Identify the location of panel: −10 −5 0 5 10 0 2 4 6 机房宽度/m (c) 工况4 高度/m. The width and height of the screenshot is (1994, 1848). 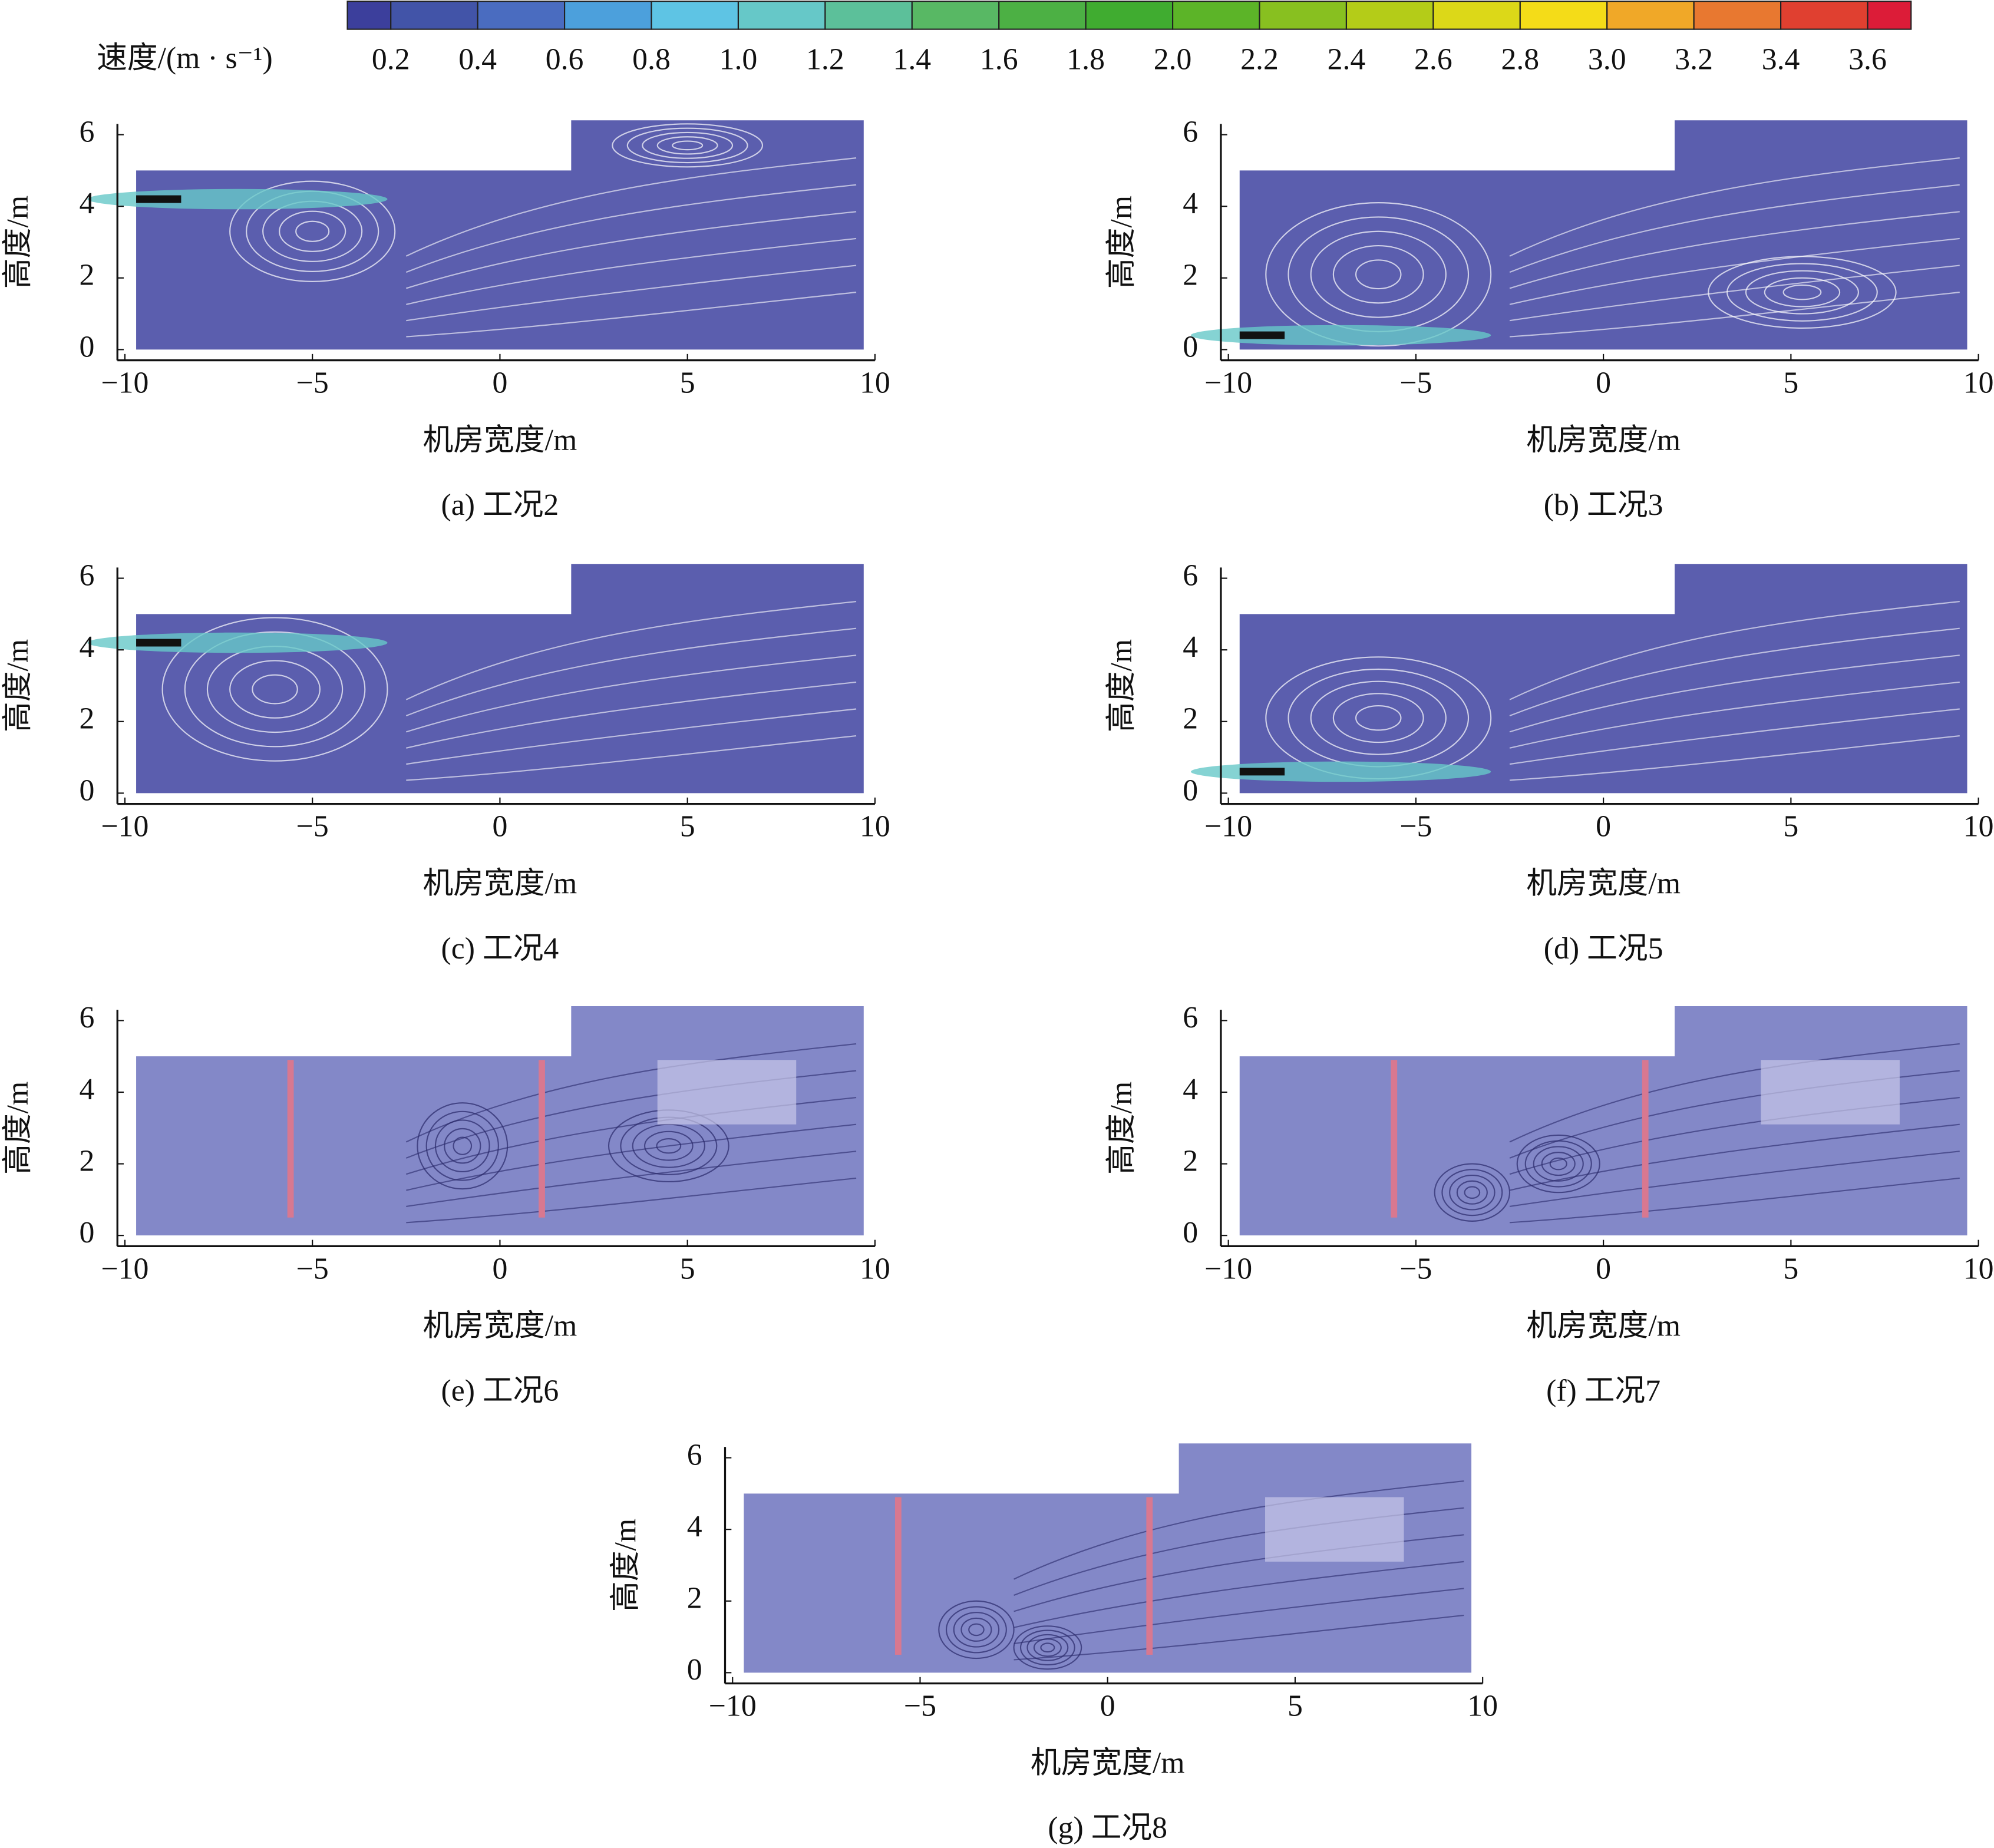
(445, 761).